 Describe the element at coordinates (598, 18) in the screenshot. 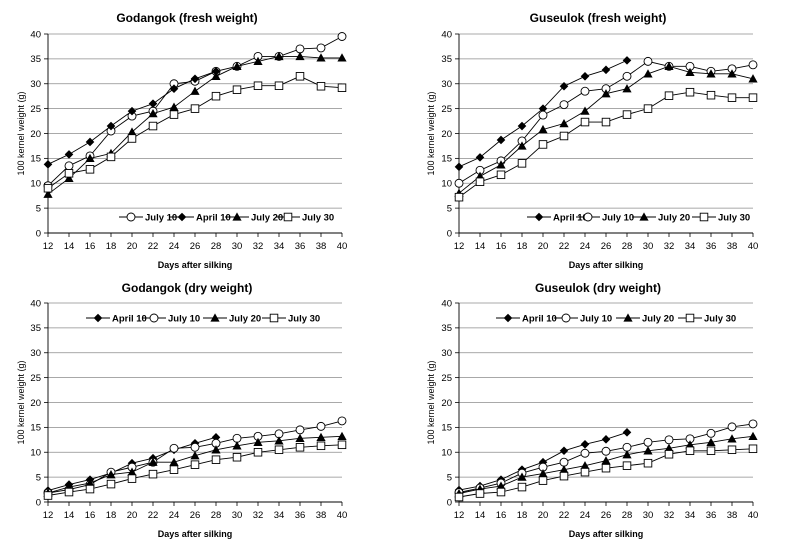

I see `chart-title: Guseulok (fresh weight)` at that location.